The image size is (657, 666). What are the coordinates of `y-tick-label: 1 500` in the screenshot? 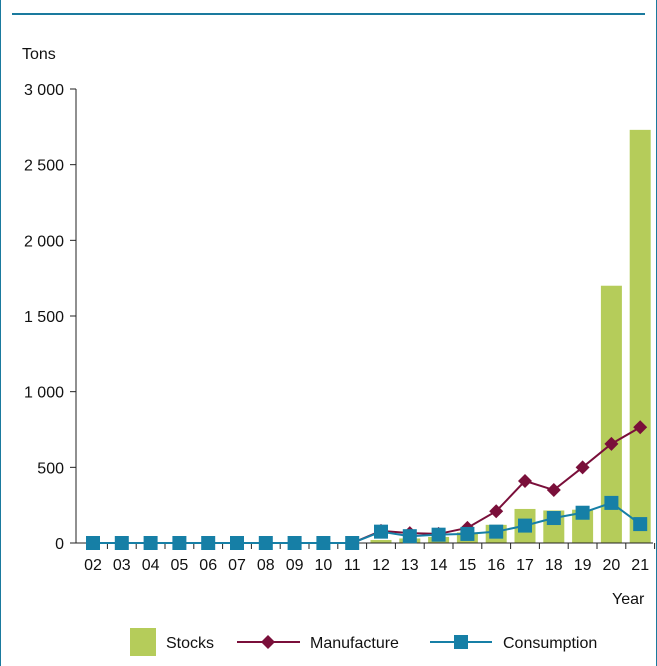 It's located at (44, 317).